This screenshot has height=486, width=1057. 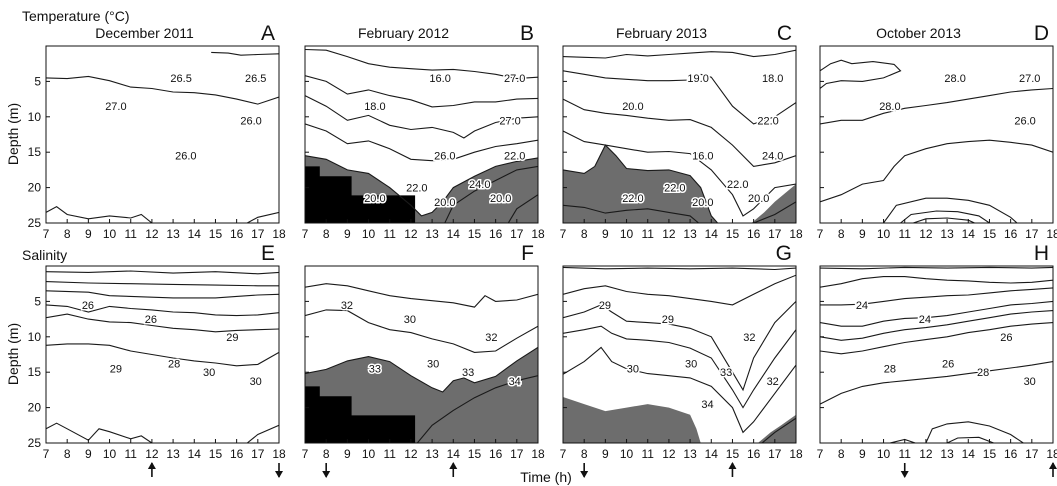 What do you see at coordinates (925, 320) in the screenshot?
I see `contour-label: 24` at bounding box center [925, 320].